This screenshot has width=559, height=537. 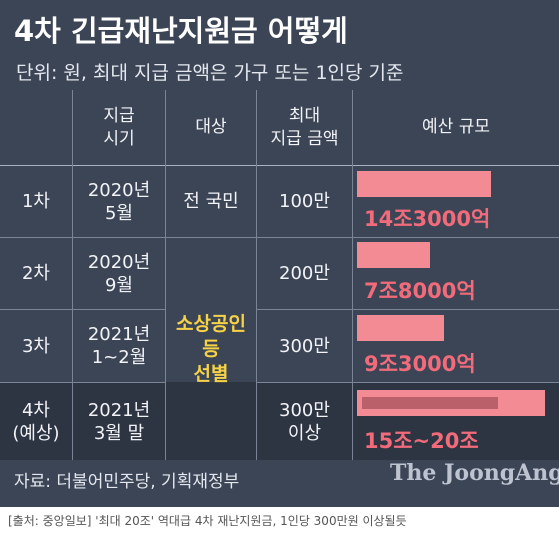 What do you see at coordinates (210, 73) in the screenshot?
I see `unit-note: 단위: 원, 최대 지급 금액은 가구 또는 1인당 기준` at bounding box center [210, 73].